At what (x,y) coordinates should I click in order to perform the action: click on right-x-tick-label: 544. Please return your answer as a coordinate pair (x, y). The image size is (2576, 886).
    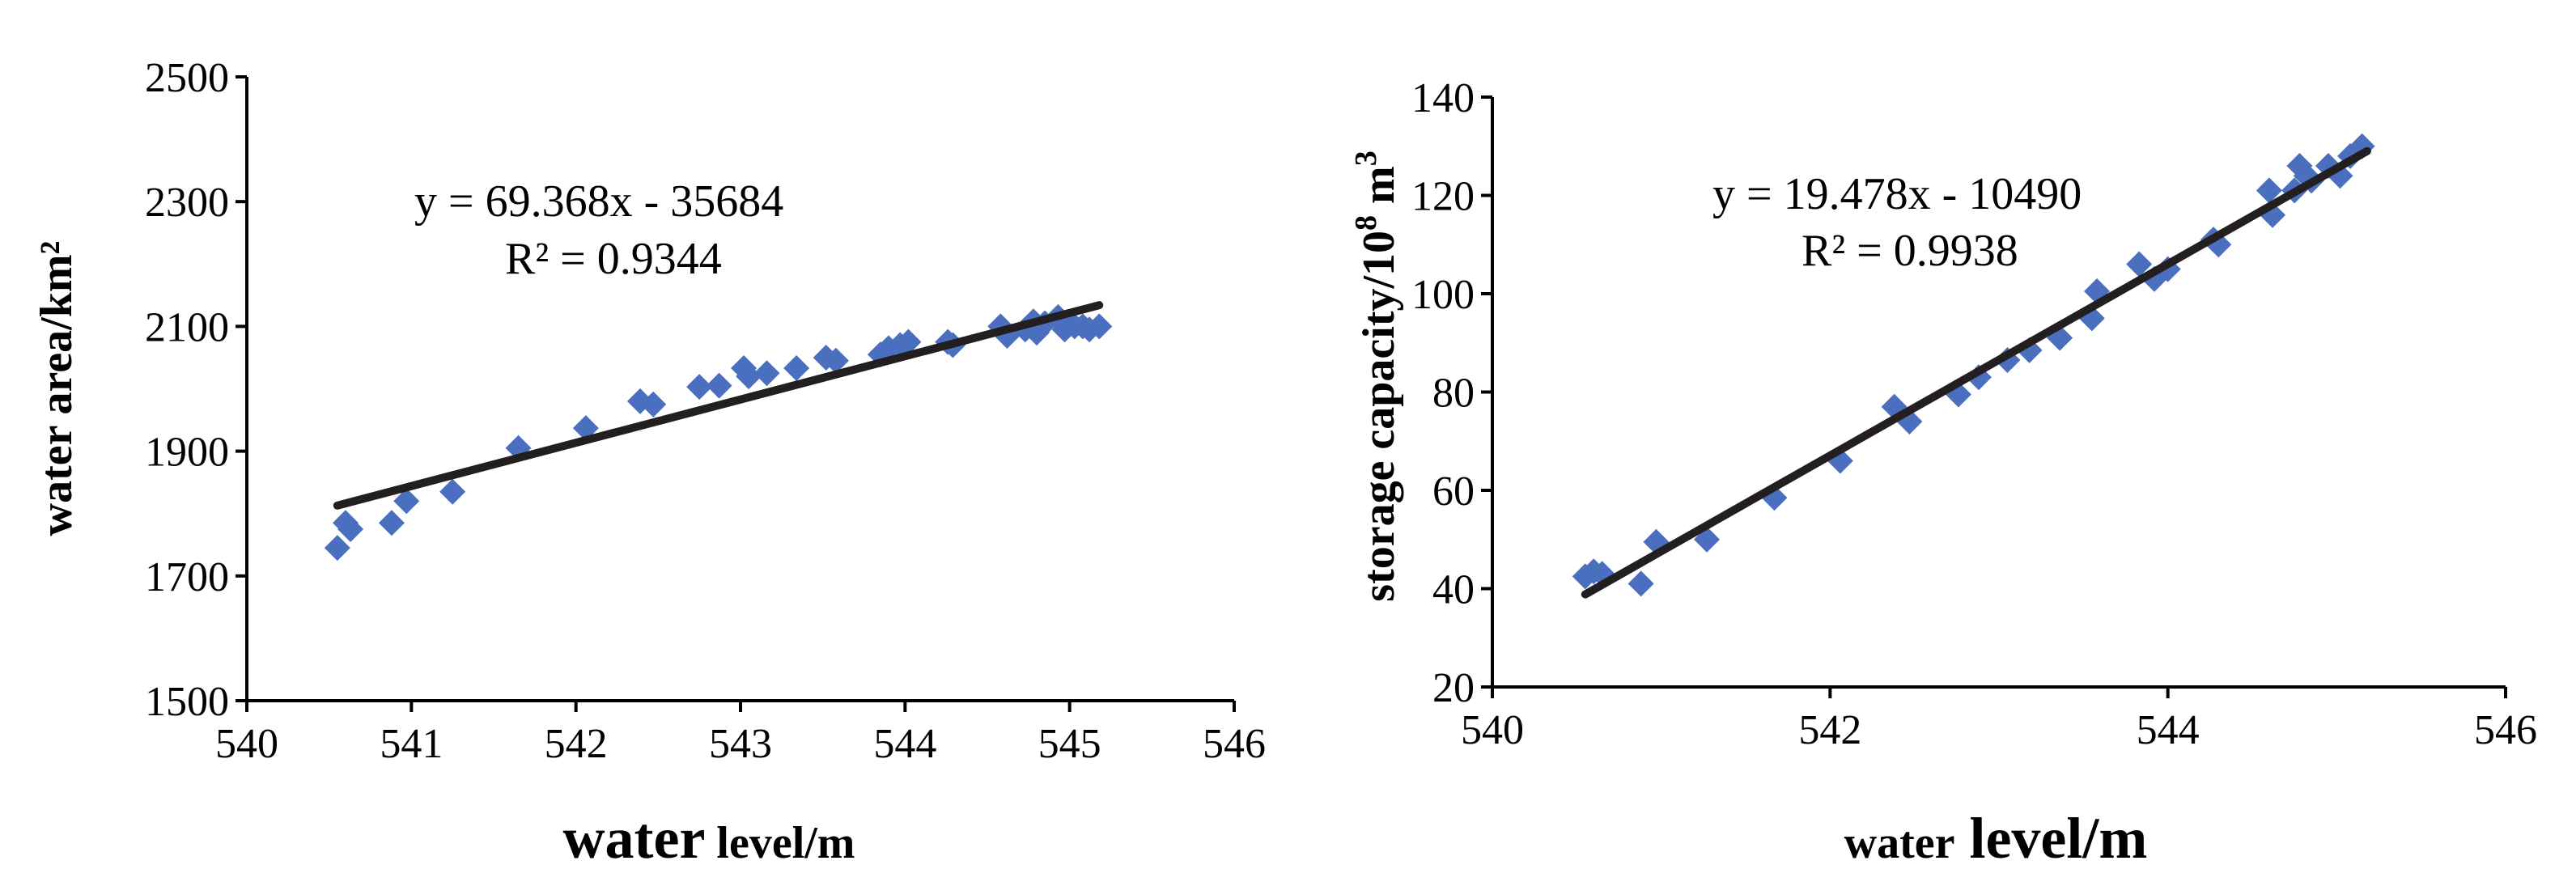
    Looking at the image, I should click on (2168, 730).